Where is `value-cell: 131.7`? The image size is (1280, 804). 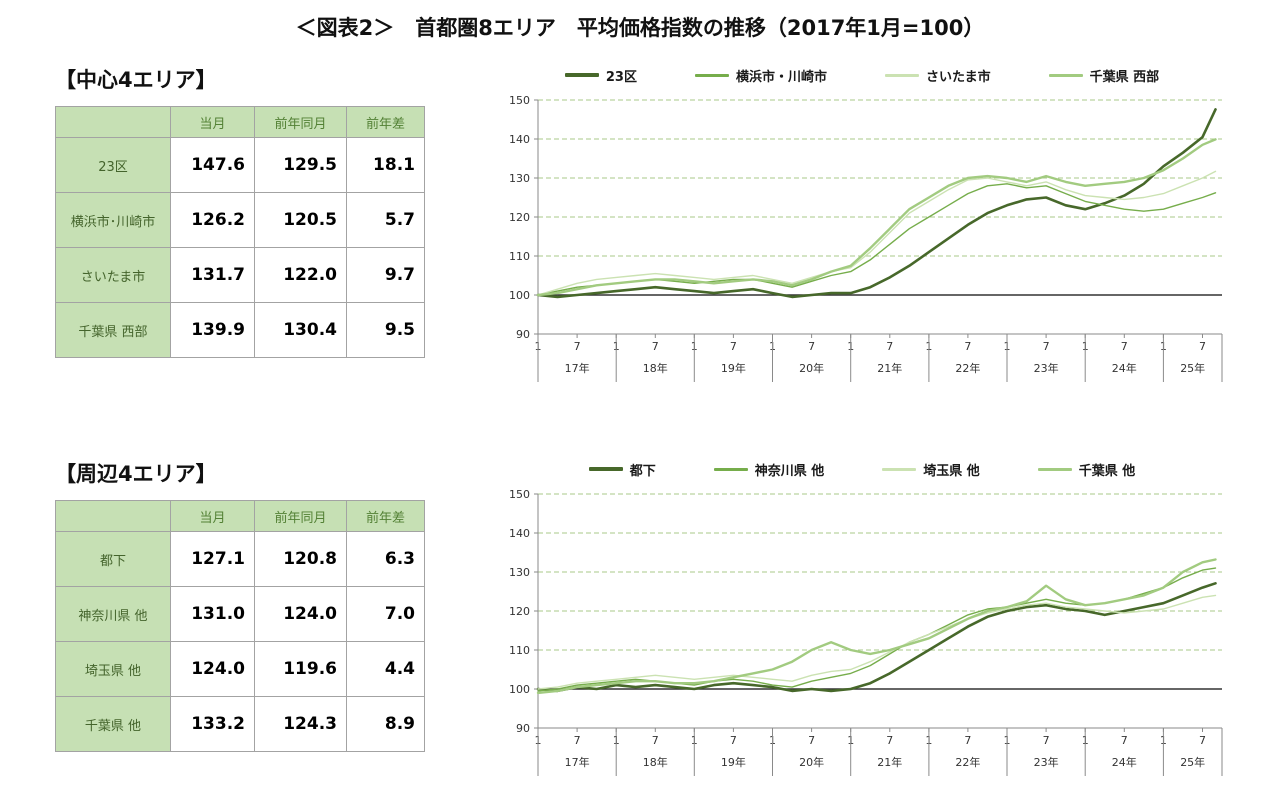 value-cell: 131.7 is located at coordinates (212, 275).